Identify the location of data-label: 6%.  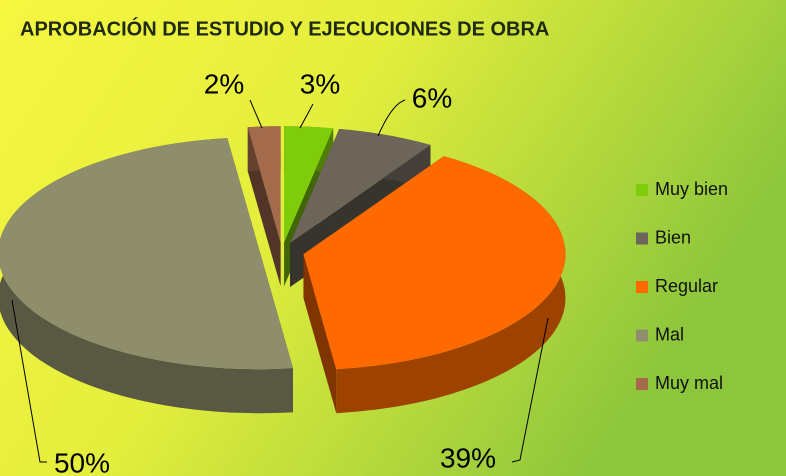
(432, 97).